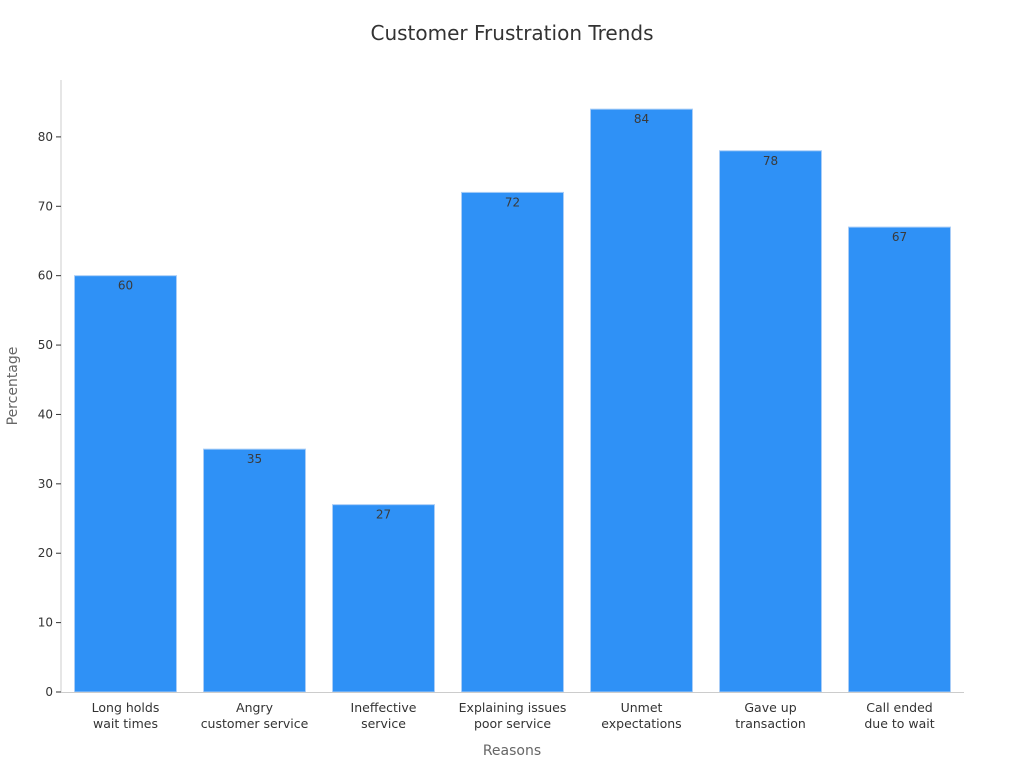 The height and width of the screenshot is (768, 1024). What do you see at coordinates (254, 459) in the screenshot?
I see `data-label: 35` at bounding box center [254, 459].